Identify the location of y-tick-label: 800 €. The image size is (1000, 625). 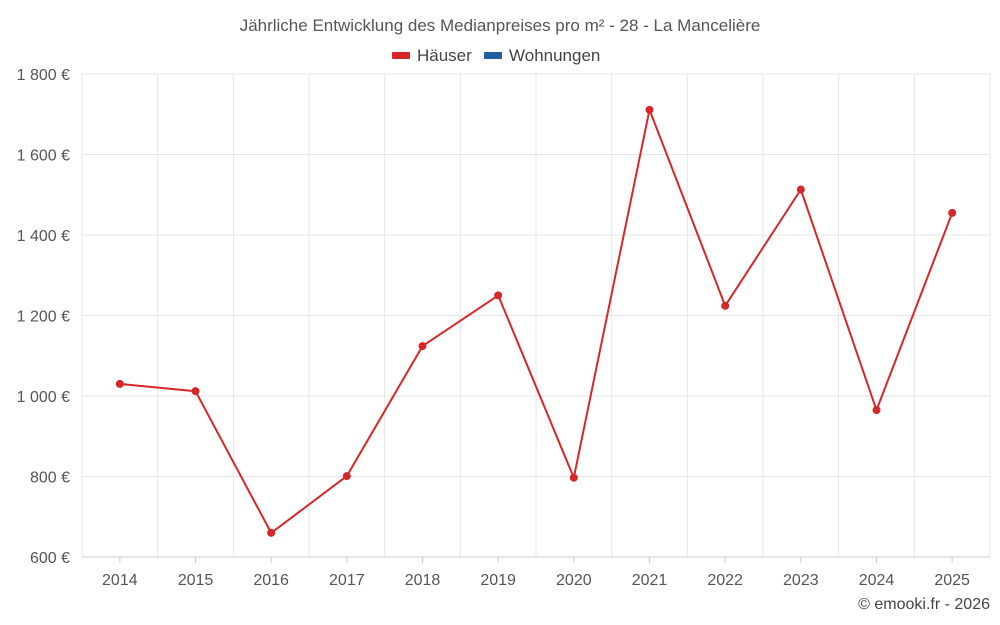
(50, 478).